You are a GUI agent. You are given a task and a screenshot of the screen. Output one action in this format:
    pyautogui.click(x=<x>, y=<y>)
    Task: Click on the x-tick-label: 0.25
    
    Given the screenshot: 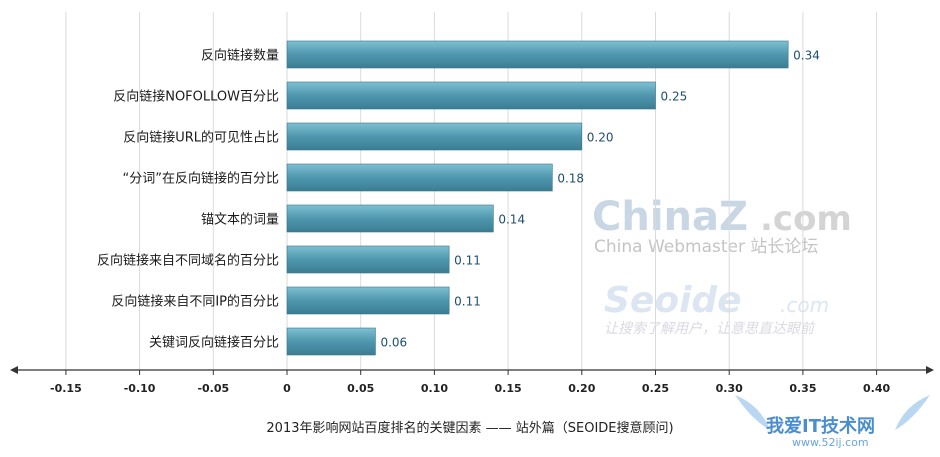 What is the action you would take?
    pyautogui.click(x=655, y=388)
    